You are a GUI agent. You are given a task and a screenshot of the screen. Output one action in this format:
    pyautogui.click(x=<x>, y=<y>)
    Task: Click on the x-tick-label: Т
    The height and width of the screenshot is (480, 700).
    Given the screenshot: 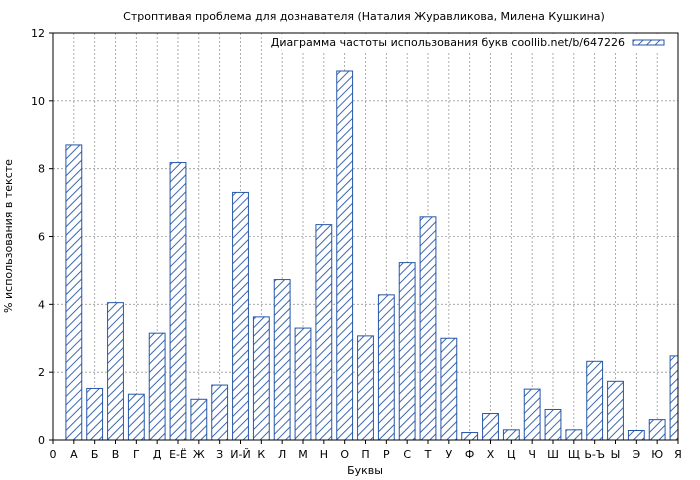 What is the action you would take?
    pyautogui.click(x=428, y=454)
    